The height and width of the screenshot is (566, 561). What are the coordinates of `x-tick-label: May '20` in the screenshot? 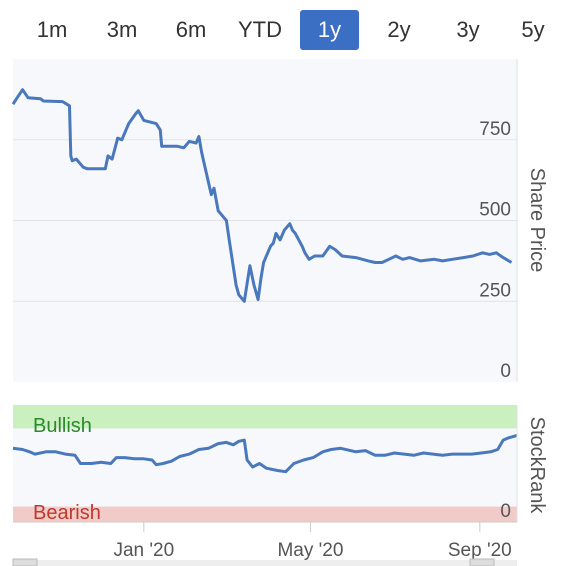 It's located at (310, 550).